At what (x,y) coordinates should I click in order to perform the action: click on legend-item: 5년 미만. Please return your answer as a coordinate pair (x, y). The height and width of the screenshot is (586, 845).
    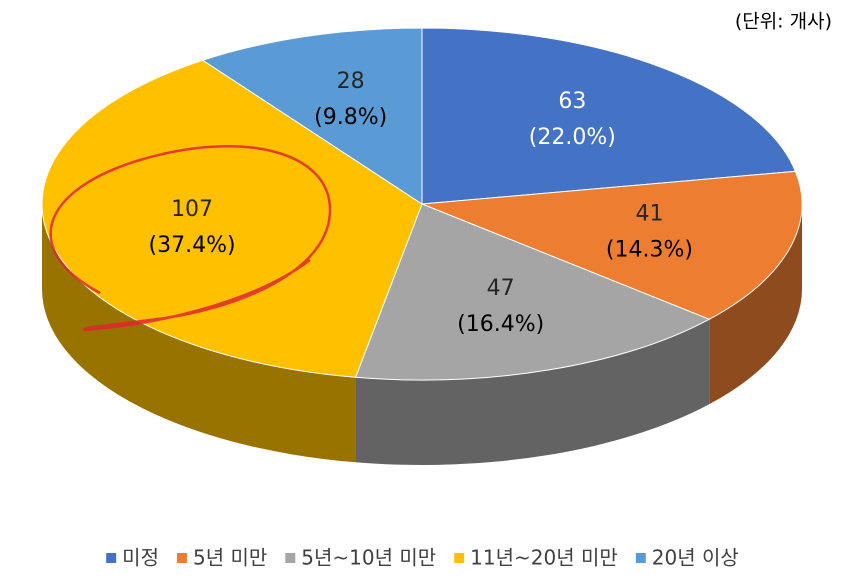
    Looking at the image, I should click on (221, 558).